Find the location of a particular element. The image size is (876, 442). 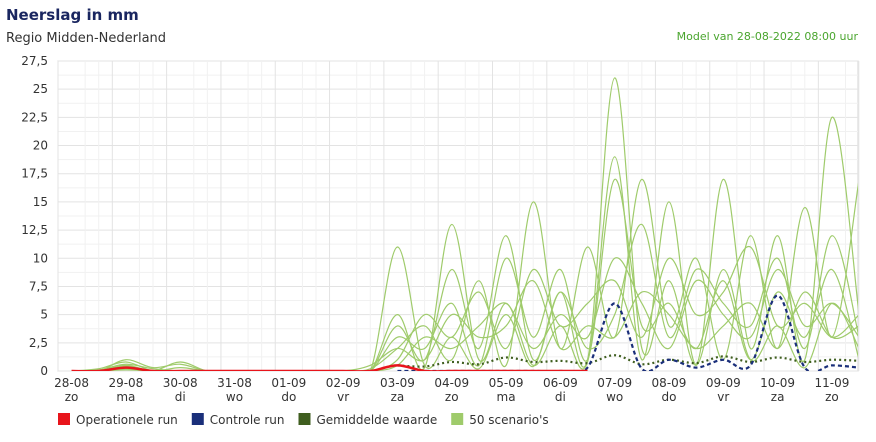

x-tick-label: 10-09 is located at coordinates (777, 383).